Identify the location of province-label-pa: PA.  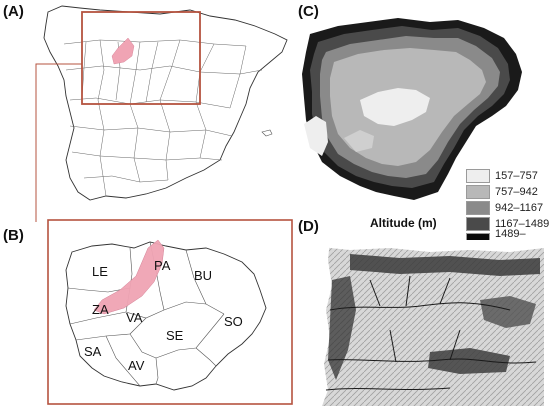
(162, 265).